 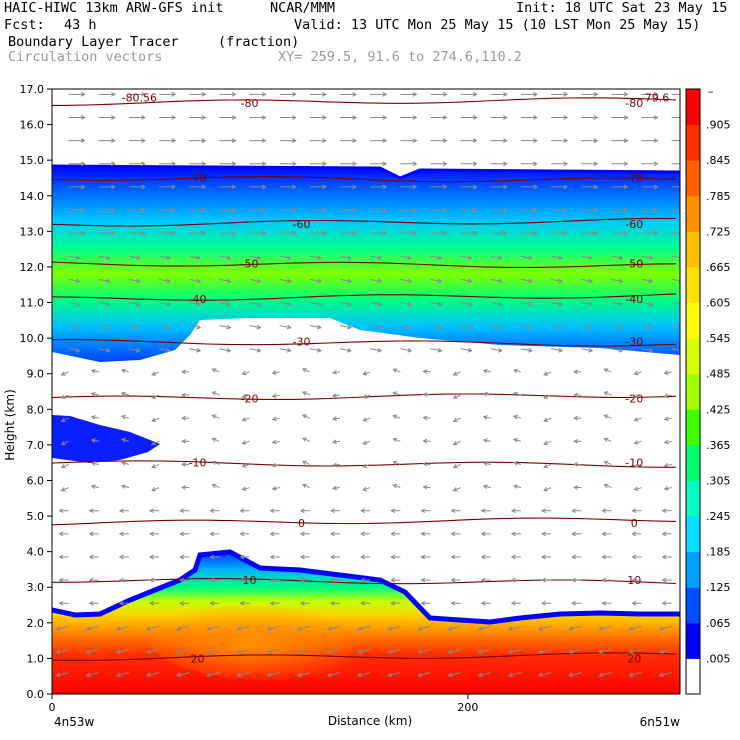 What do you see at coordinates (655, 98) in the screenshot?
I see `low-value: -79.6` at bounding box center [655, 98].